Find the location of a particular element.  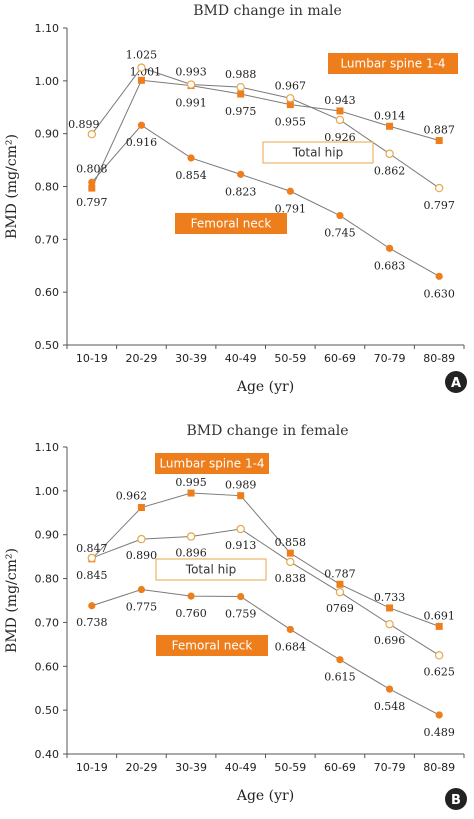

data-label: 0.988 is located at coordinates (241, 74).